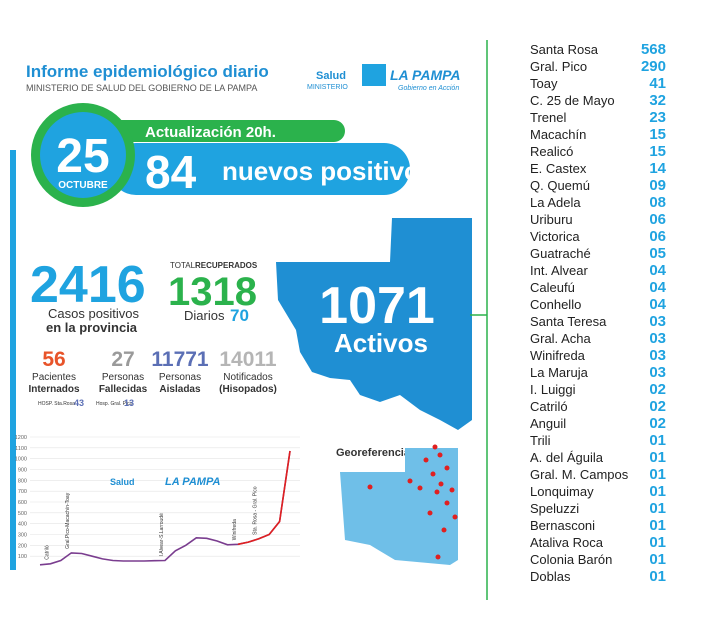  Describe the element at coordinates (551, 151) in the screenshot. I see `locality-name: Realicó` at that location.